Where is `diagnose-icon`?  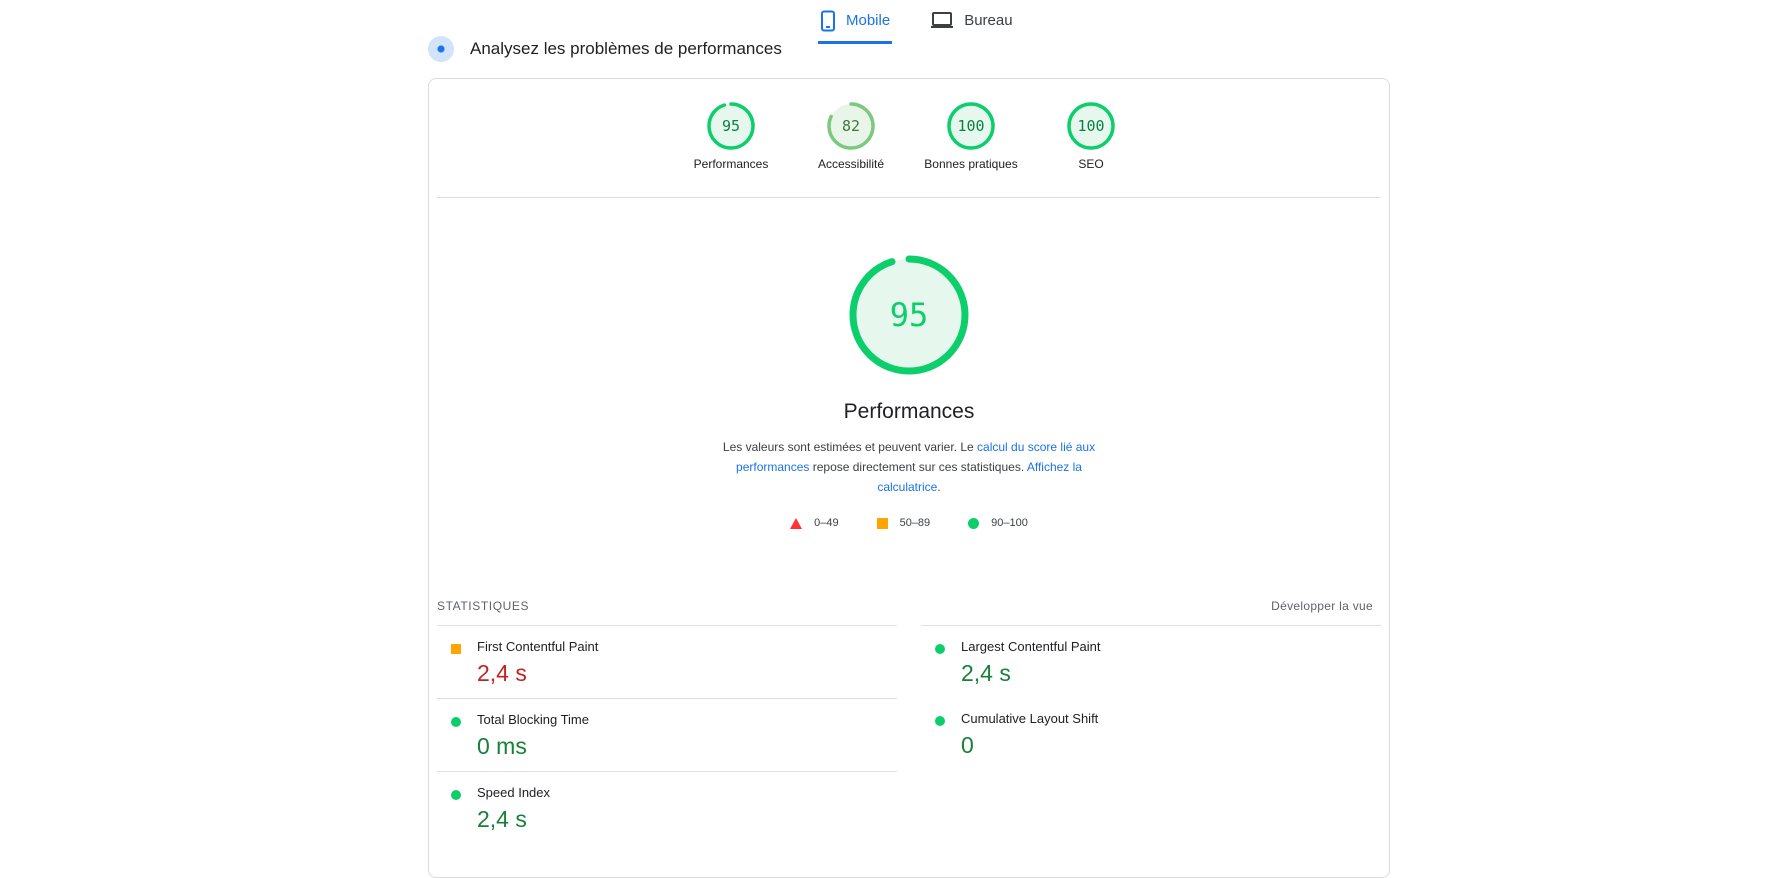
diagnose-icon is located at coordinates (441, 49).